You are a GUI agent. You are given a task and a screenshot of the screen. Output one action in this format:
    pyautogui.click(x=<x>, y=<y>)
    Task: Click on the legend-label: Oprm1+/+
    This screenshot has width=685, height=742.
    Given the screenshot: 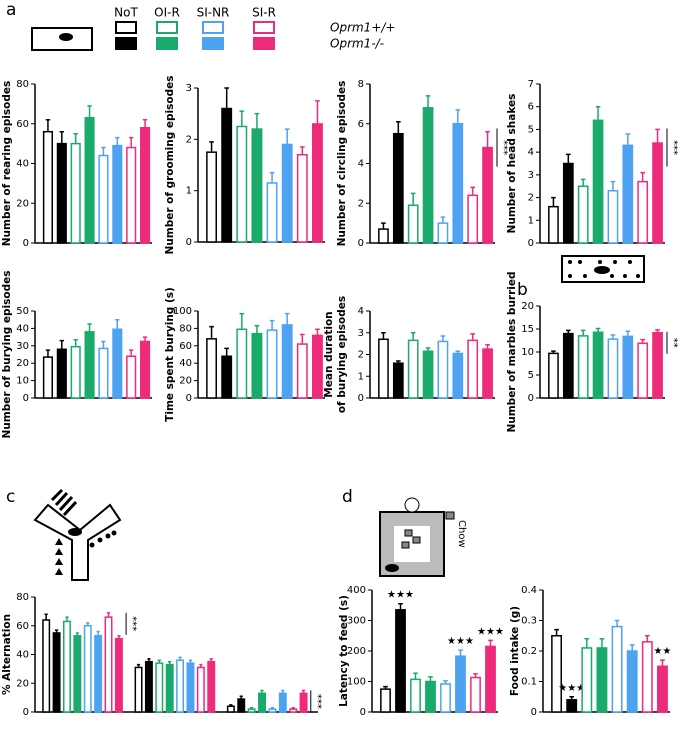 What is the action you would take?
    pyautogui.click(x=362, y=28)
    